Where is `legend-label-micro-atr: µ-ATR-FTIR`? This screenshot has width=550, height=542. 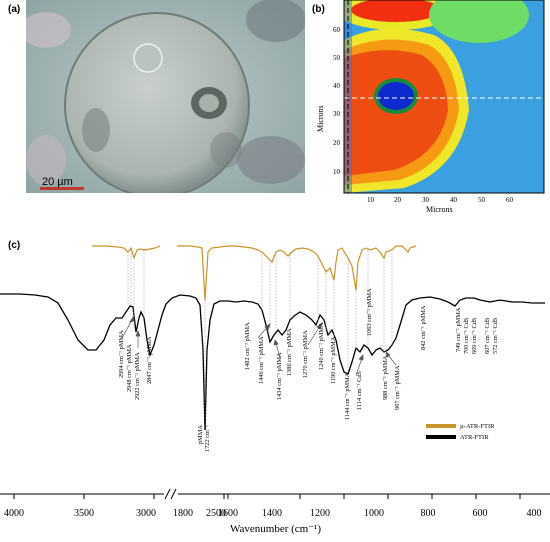 legend-label-micro-atr: µ-ATR-FTIR is located at coordinates (477, 426).